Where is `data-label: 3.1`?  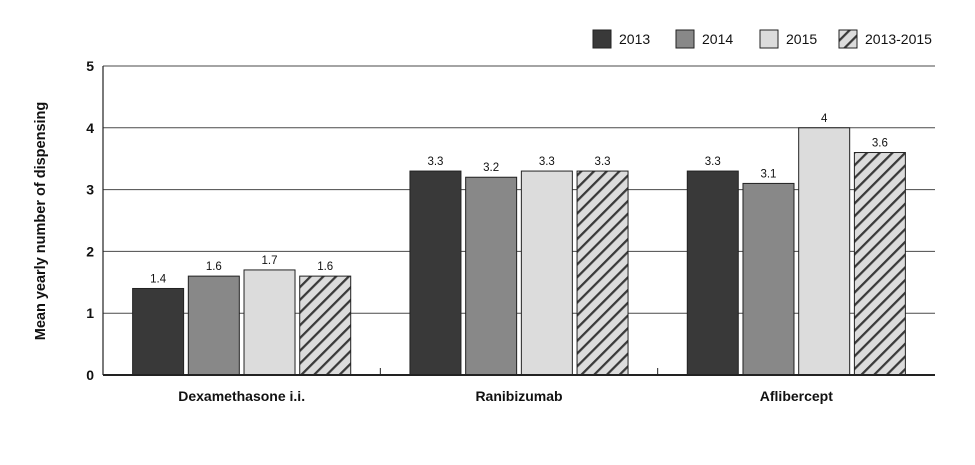 data-label: 3.1 is located at coordinates (768, 174).